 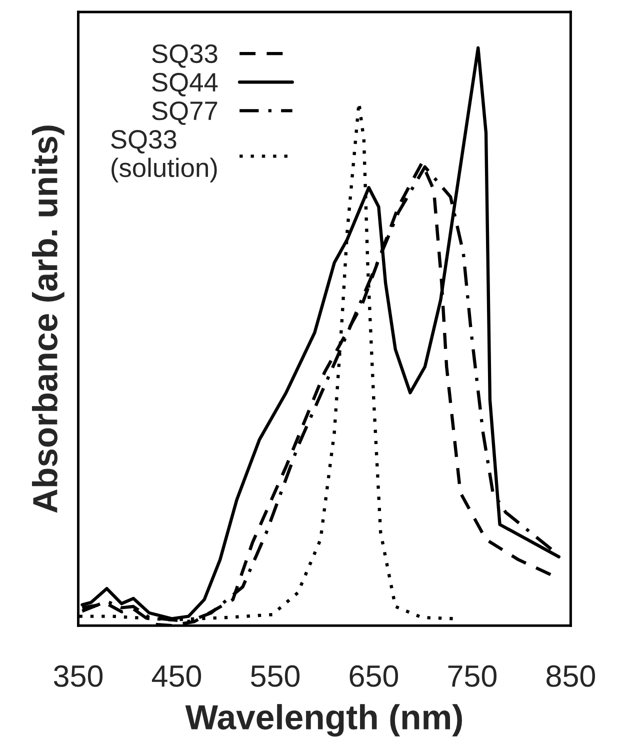 I want to click on x-tick-label: 650, so click(x=374, y=676).